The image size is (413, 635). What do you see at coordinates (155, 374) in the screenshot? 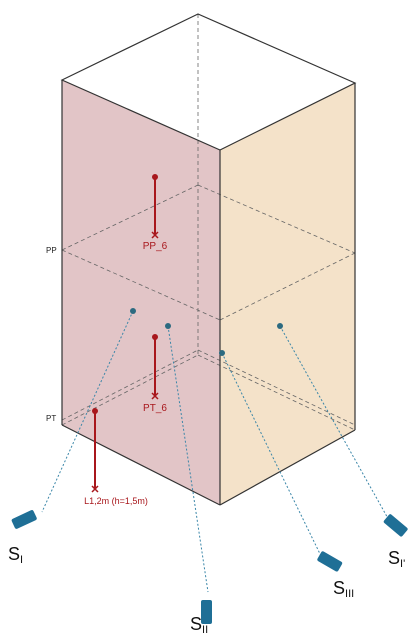
I see `marker: PT_6` at bounding box center [155, 374].